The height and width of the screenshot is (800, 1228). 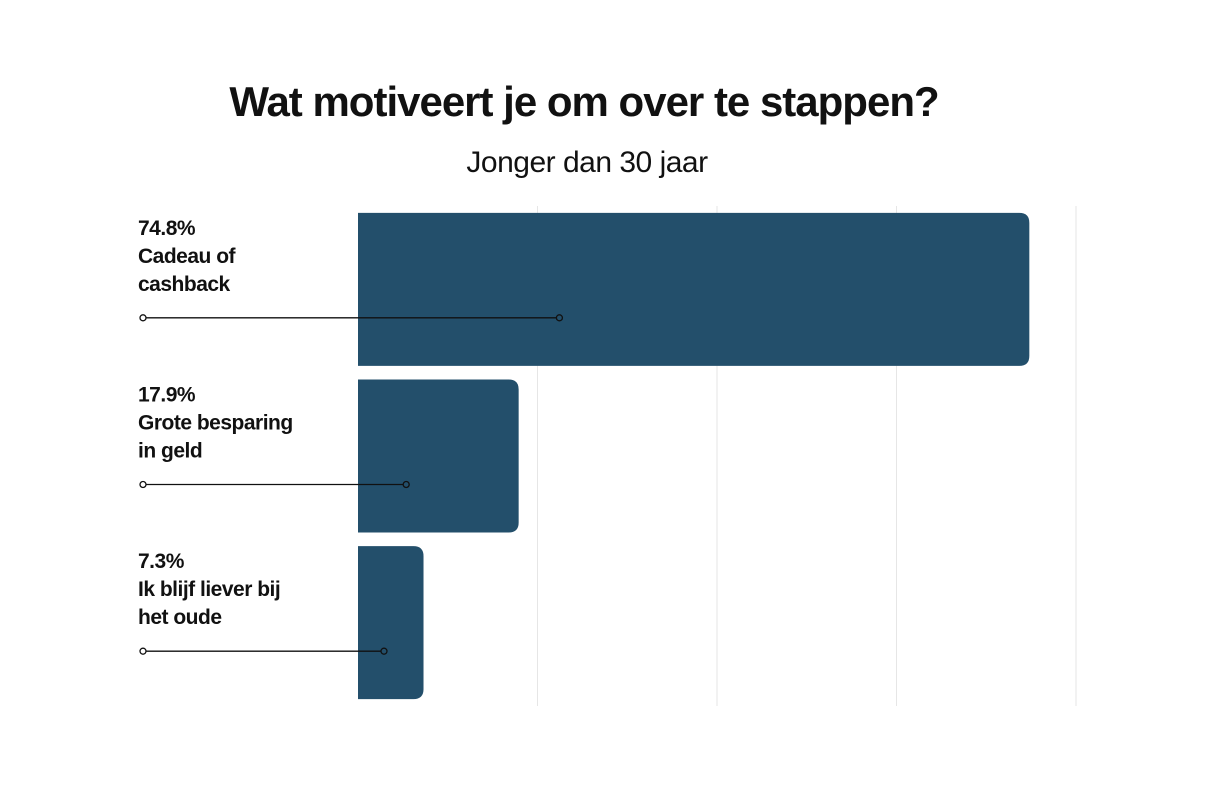 I want to click on value-label: 17.9%, so click(x=167, y=395).